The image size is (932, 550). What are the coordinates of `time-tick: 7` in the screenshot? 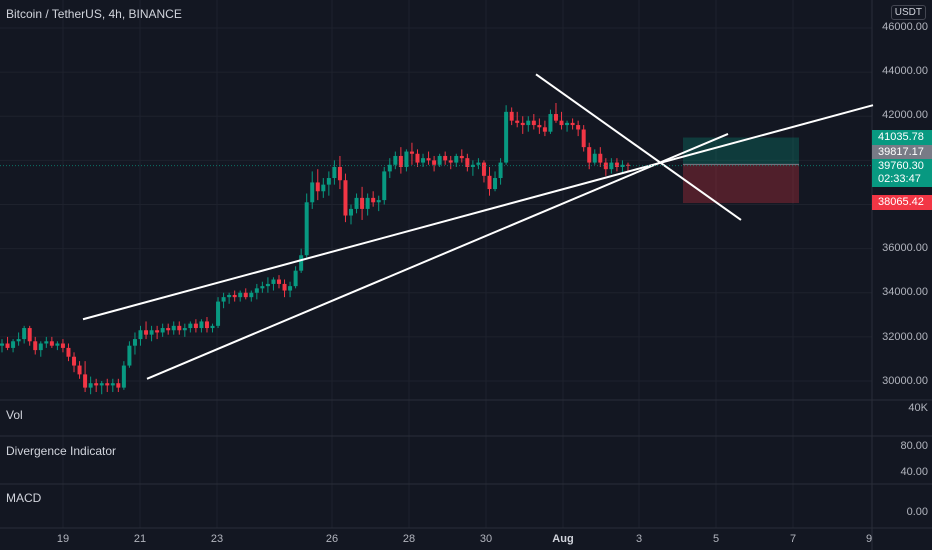 It's located at (793, 539).